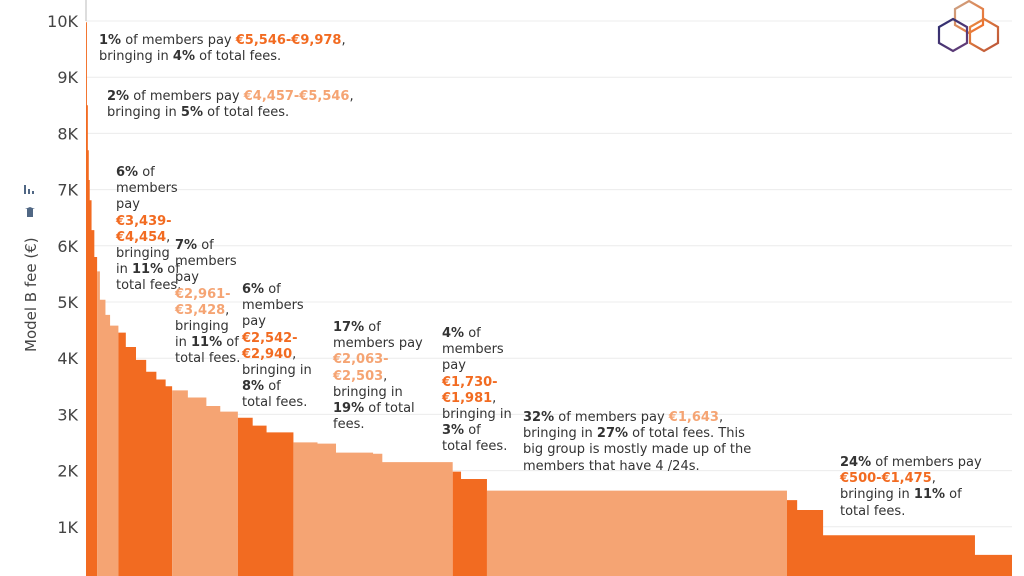 This screenshot has width=1024, height=576. I want to click on y-tick-label: 8K, so click(67, 133).